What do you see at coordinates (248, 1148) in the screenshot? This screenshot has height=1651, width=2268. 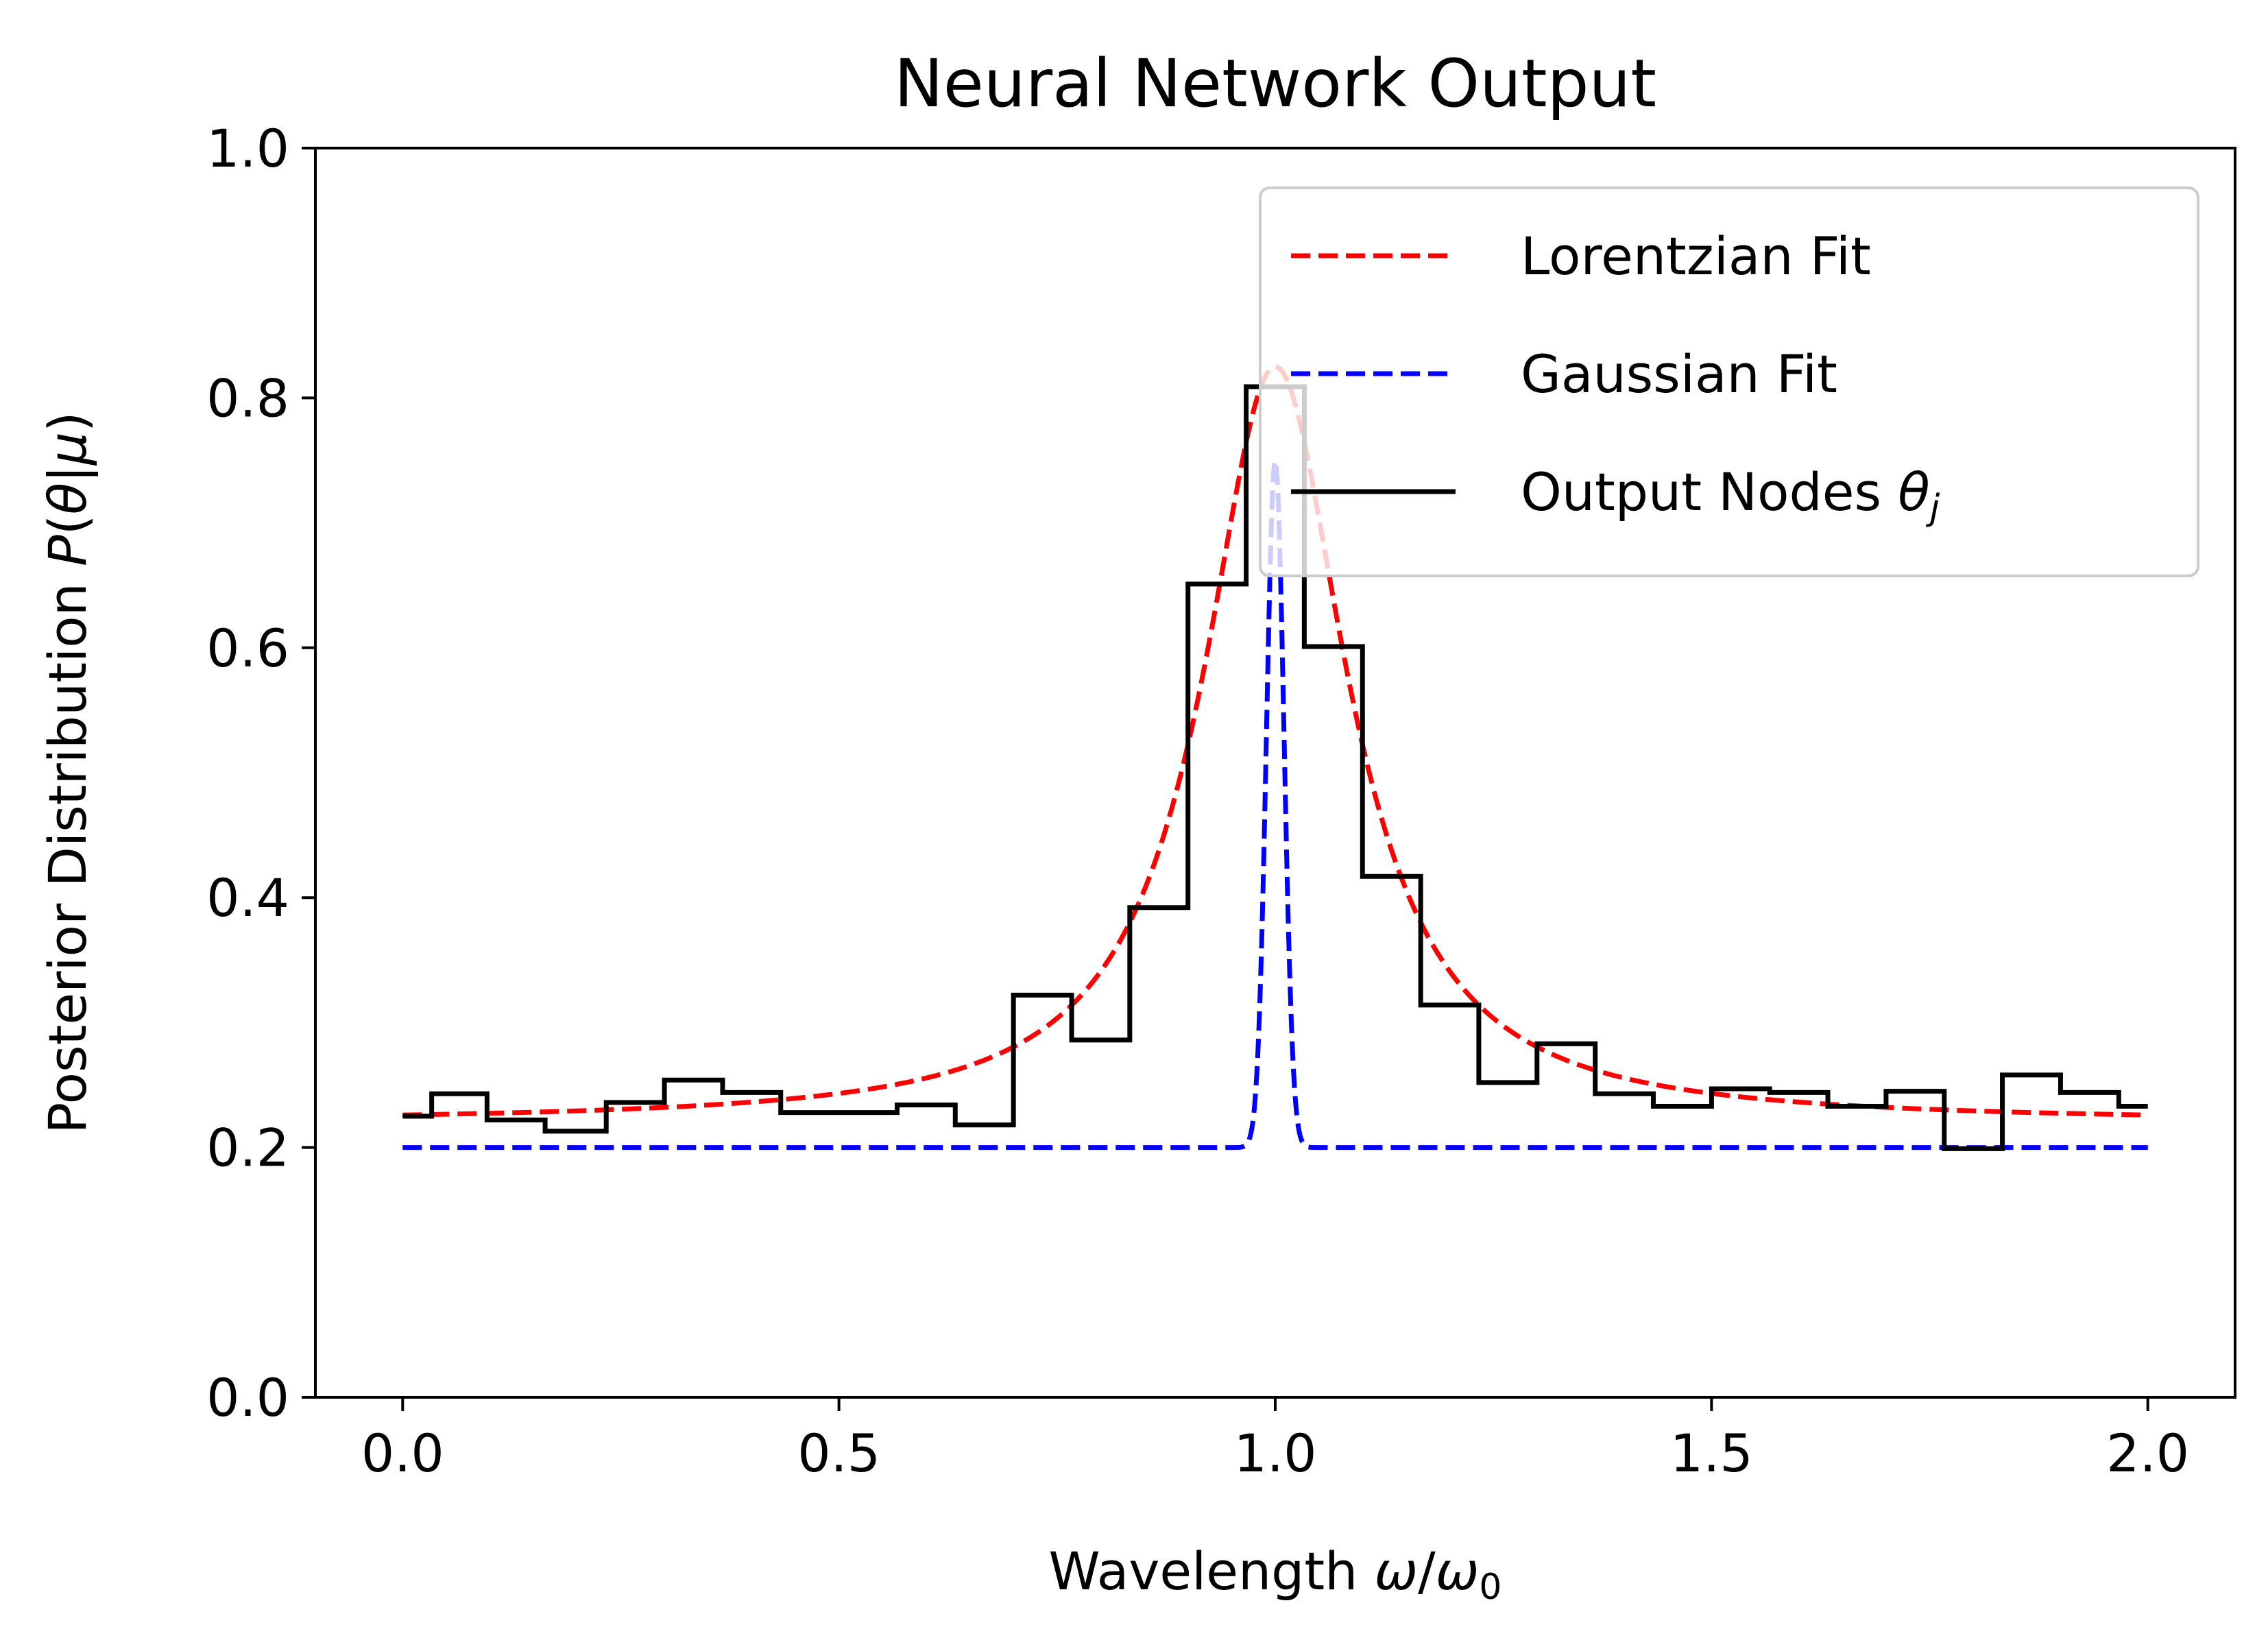 I see `y-tick-label: 0.2` at bounding box center [248, 1148].